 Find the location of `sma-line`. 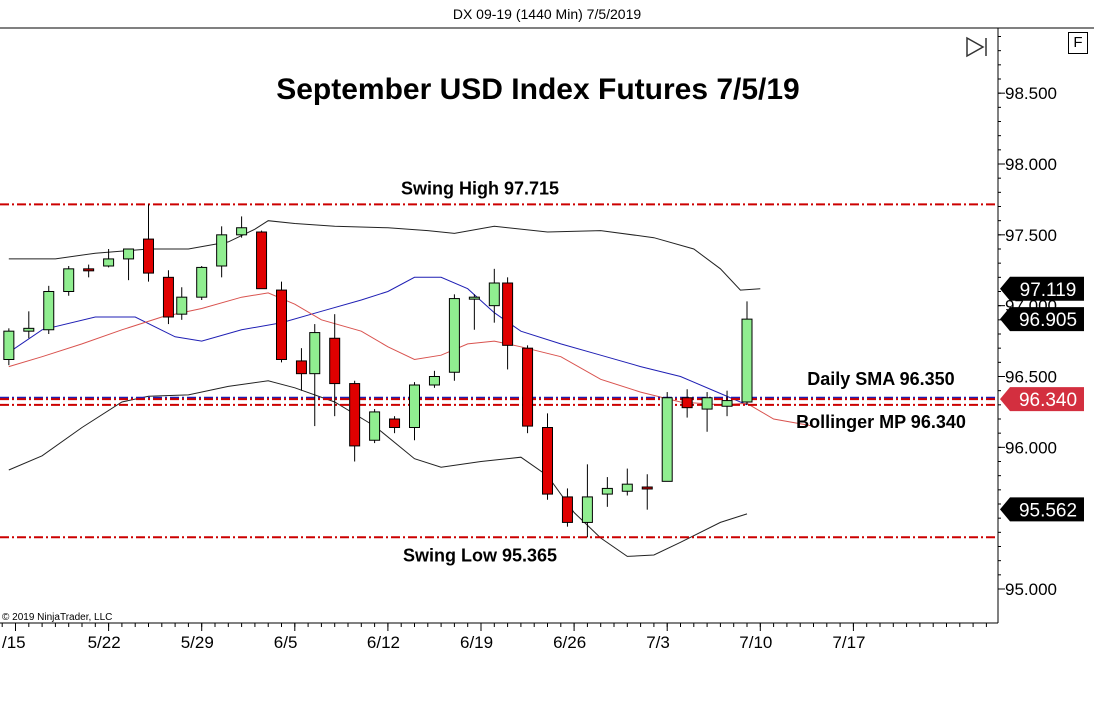

sma-line is located at coordinates (411, 359).